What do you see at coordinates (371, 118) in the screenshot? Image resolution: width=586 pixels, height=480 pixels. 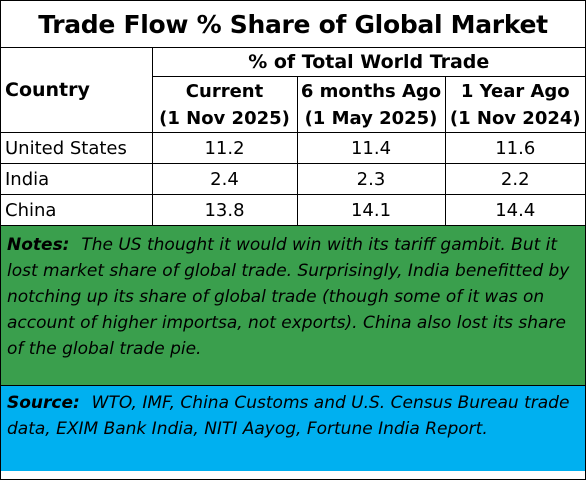 I see `column-header-line2: (1 May 2025)` at bounding box center [371, 118].